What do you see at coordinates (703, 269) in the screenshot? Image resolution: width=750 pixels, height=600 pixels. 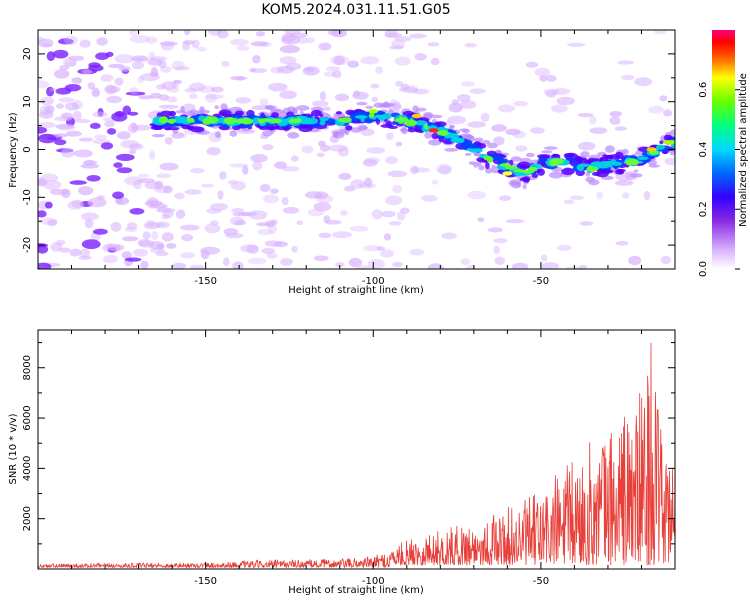 I see `colorbar-tick-label: 0.0` at bounding box center [703, 269].